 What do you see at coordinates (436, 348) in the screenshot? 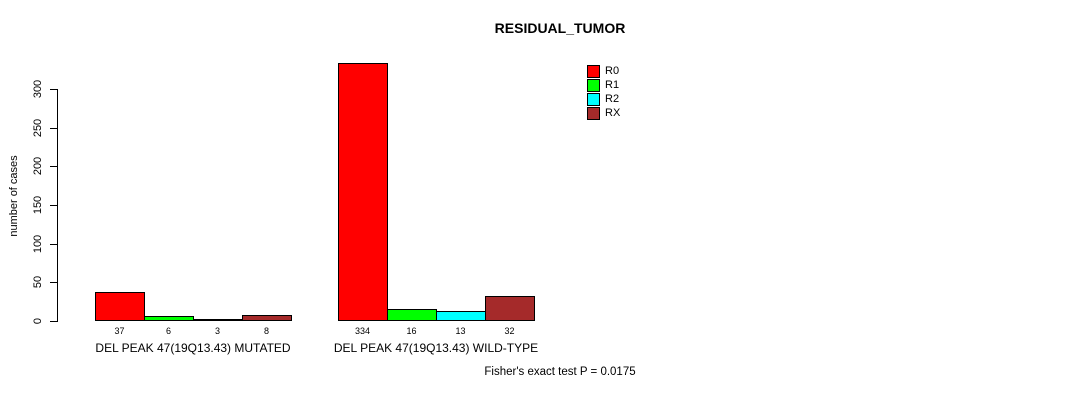
I see `category-label: DEL PEAK 47(19Q13.43) WILD-TYPE` at bounding box center [436, 348].